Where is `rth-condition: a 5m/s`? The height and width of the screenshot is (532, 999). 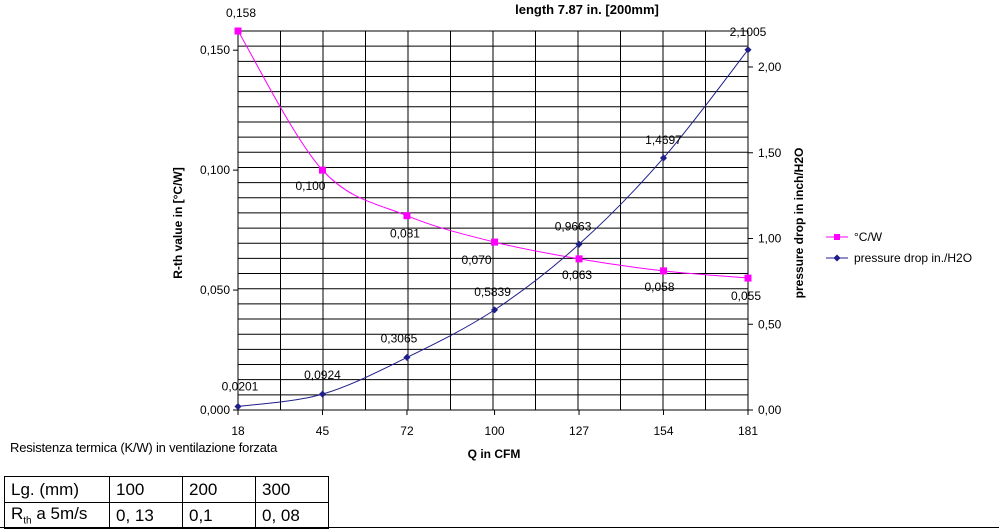 rth-condition: a 5m/s is located at coordinates (59, 514).